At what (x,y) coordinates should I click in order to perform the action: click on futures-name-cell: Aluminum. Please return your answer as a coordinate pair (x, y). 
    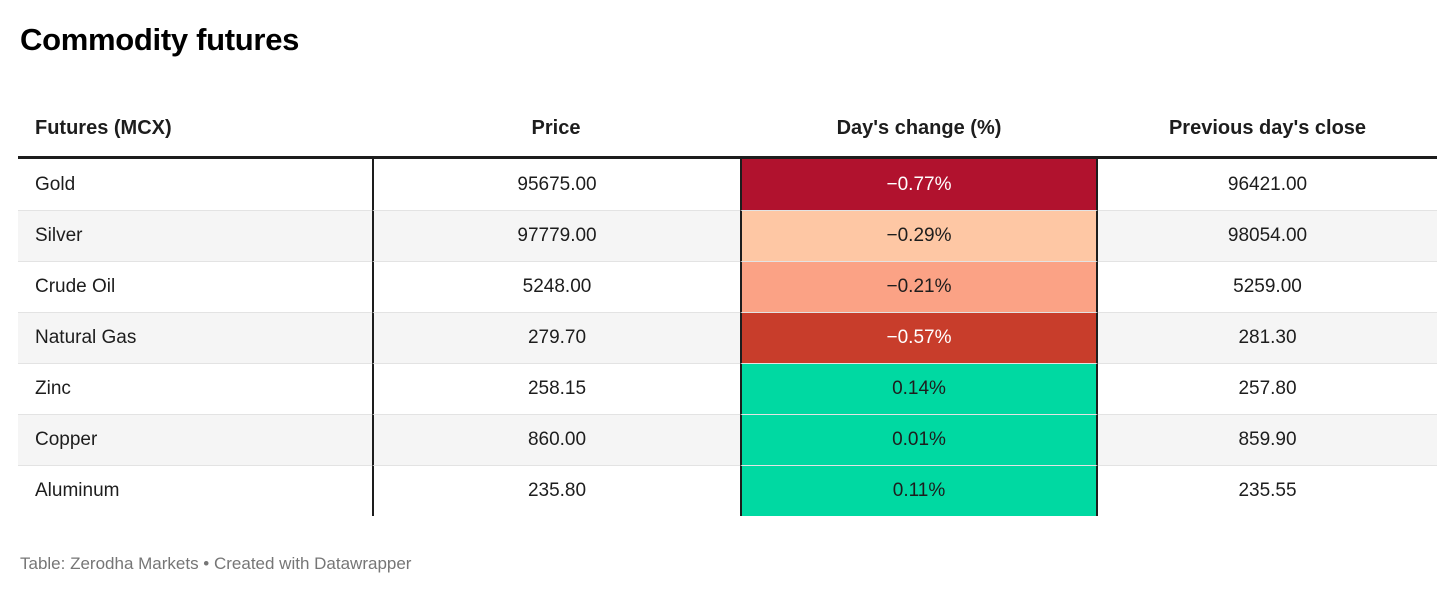
    Looking at the image, I should click on (195, 490).